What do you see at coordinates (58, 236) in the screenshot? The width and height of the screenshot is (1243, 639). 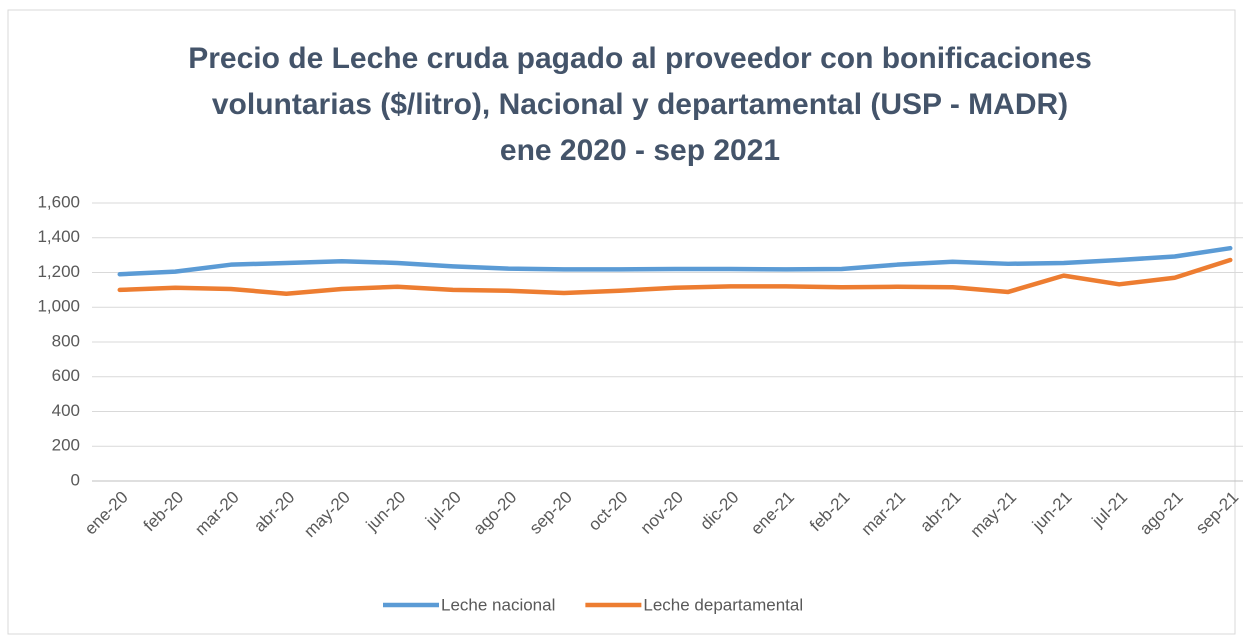 I see `y-tick-label: 1,400` at bounding box center [58, 236].